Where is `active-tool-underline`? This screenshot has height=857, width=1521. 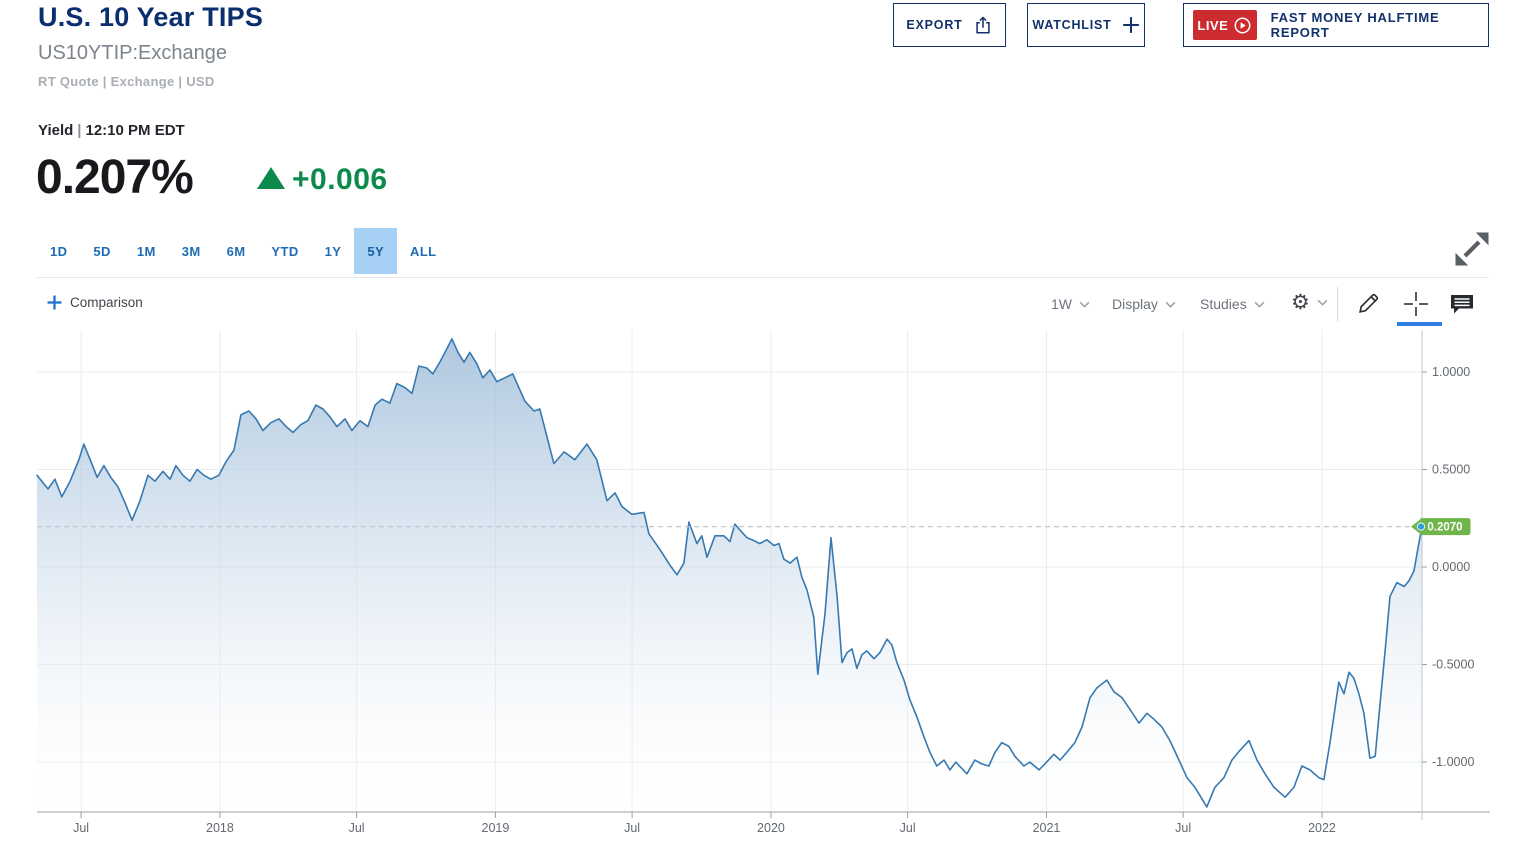
active-tool-underline is located at coordinates (1419, 324).